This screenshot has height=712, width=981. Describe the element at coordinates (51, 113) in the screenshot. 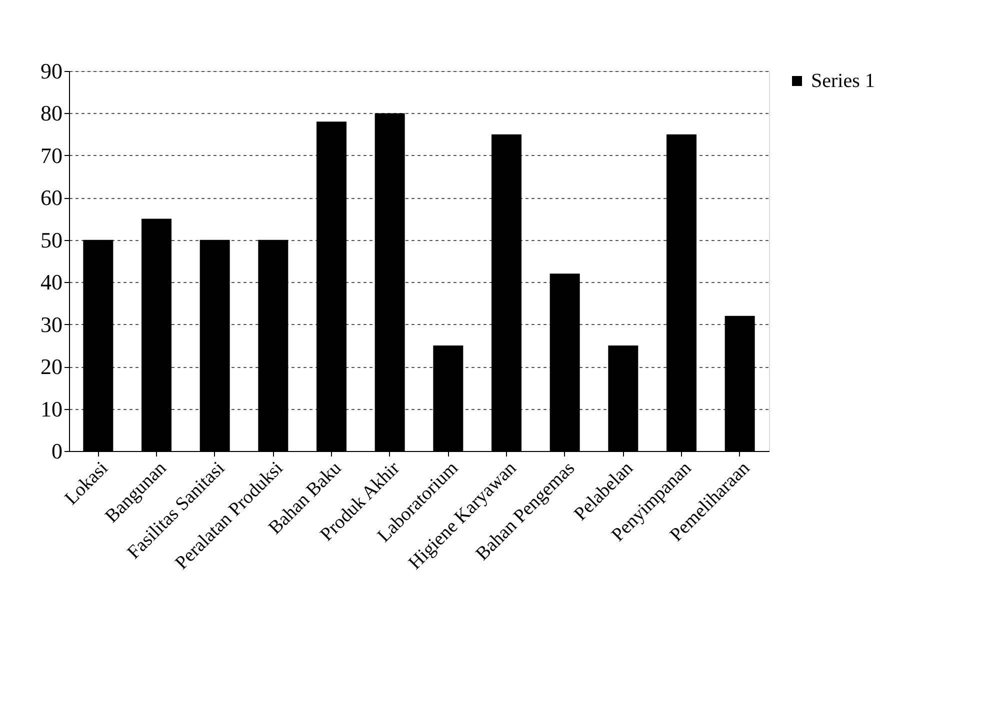

I see `y-tick-label: 80` at that location.